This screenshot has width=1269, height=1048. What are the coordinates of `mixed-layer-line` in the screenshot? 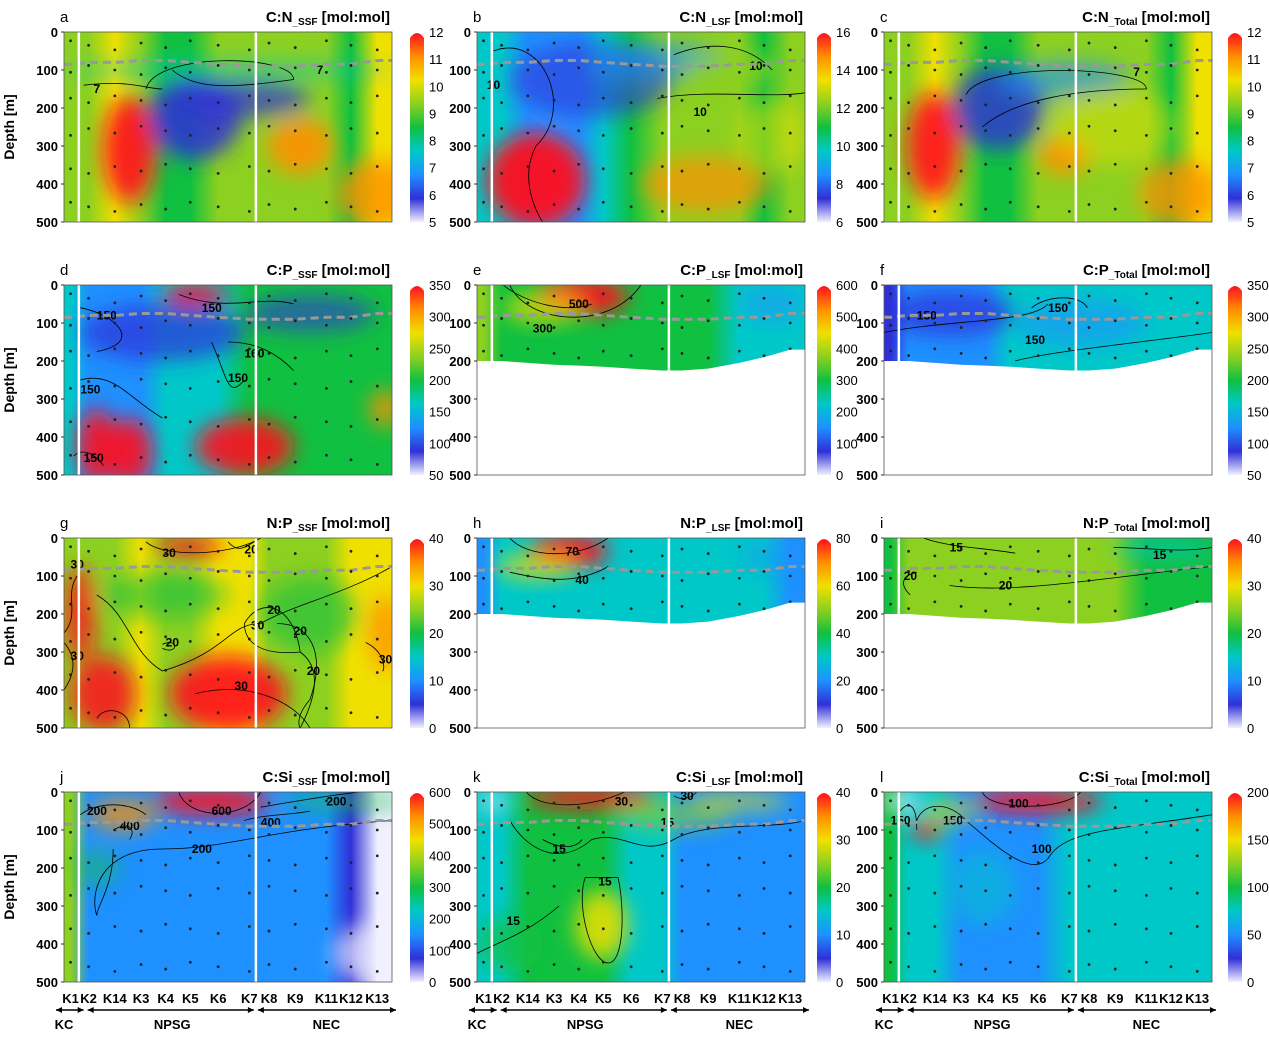 It's located at (1048, 823).